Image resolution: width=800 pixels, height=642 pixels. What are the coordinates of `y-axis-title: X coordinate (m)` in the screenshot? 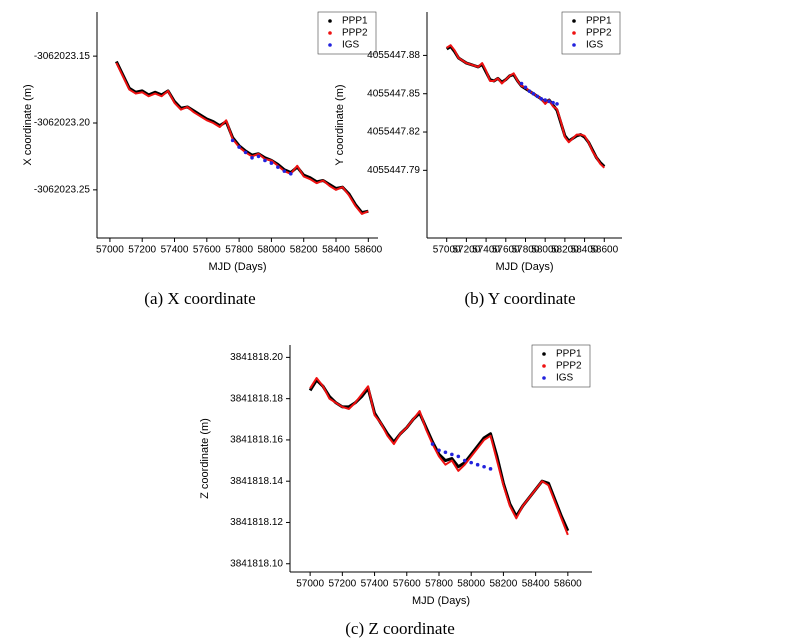 It's located at (28, 124).